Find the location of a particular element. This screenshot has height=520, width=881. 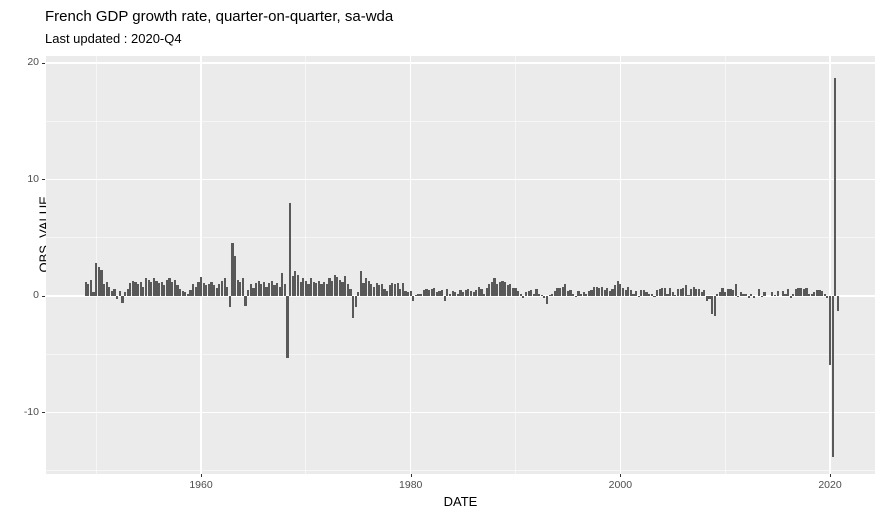

chart-subtitle: Last updated : 2020-Q4 is located at coordinates (113, 38).